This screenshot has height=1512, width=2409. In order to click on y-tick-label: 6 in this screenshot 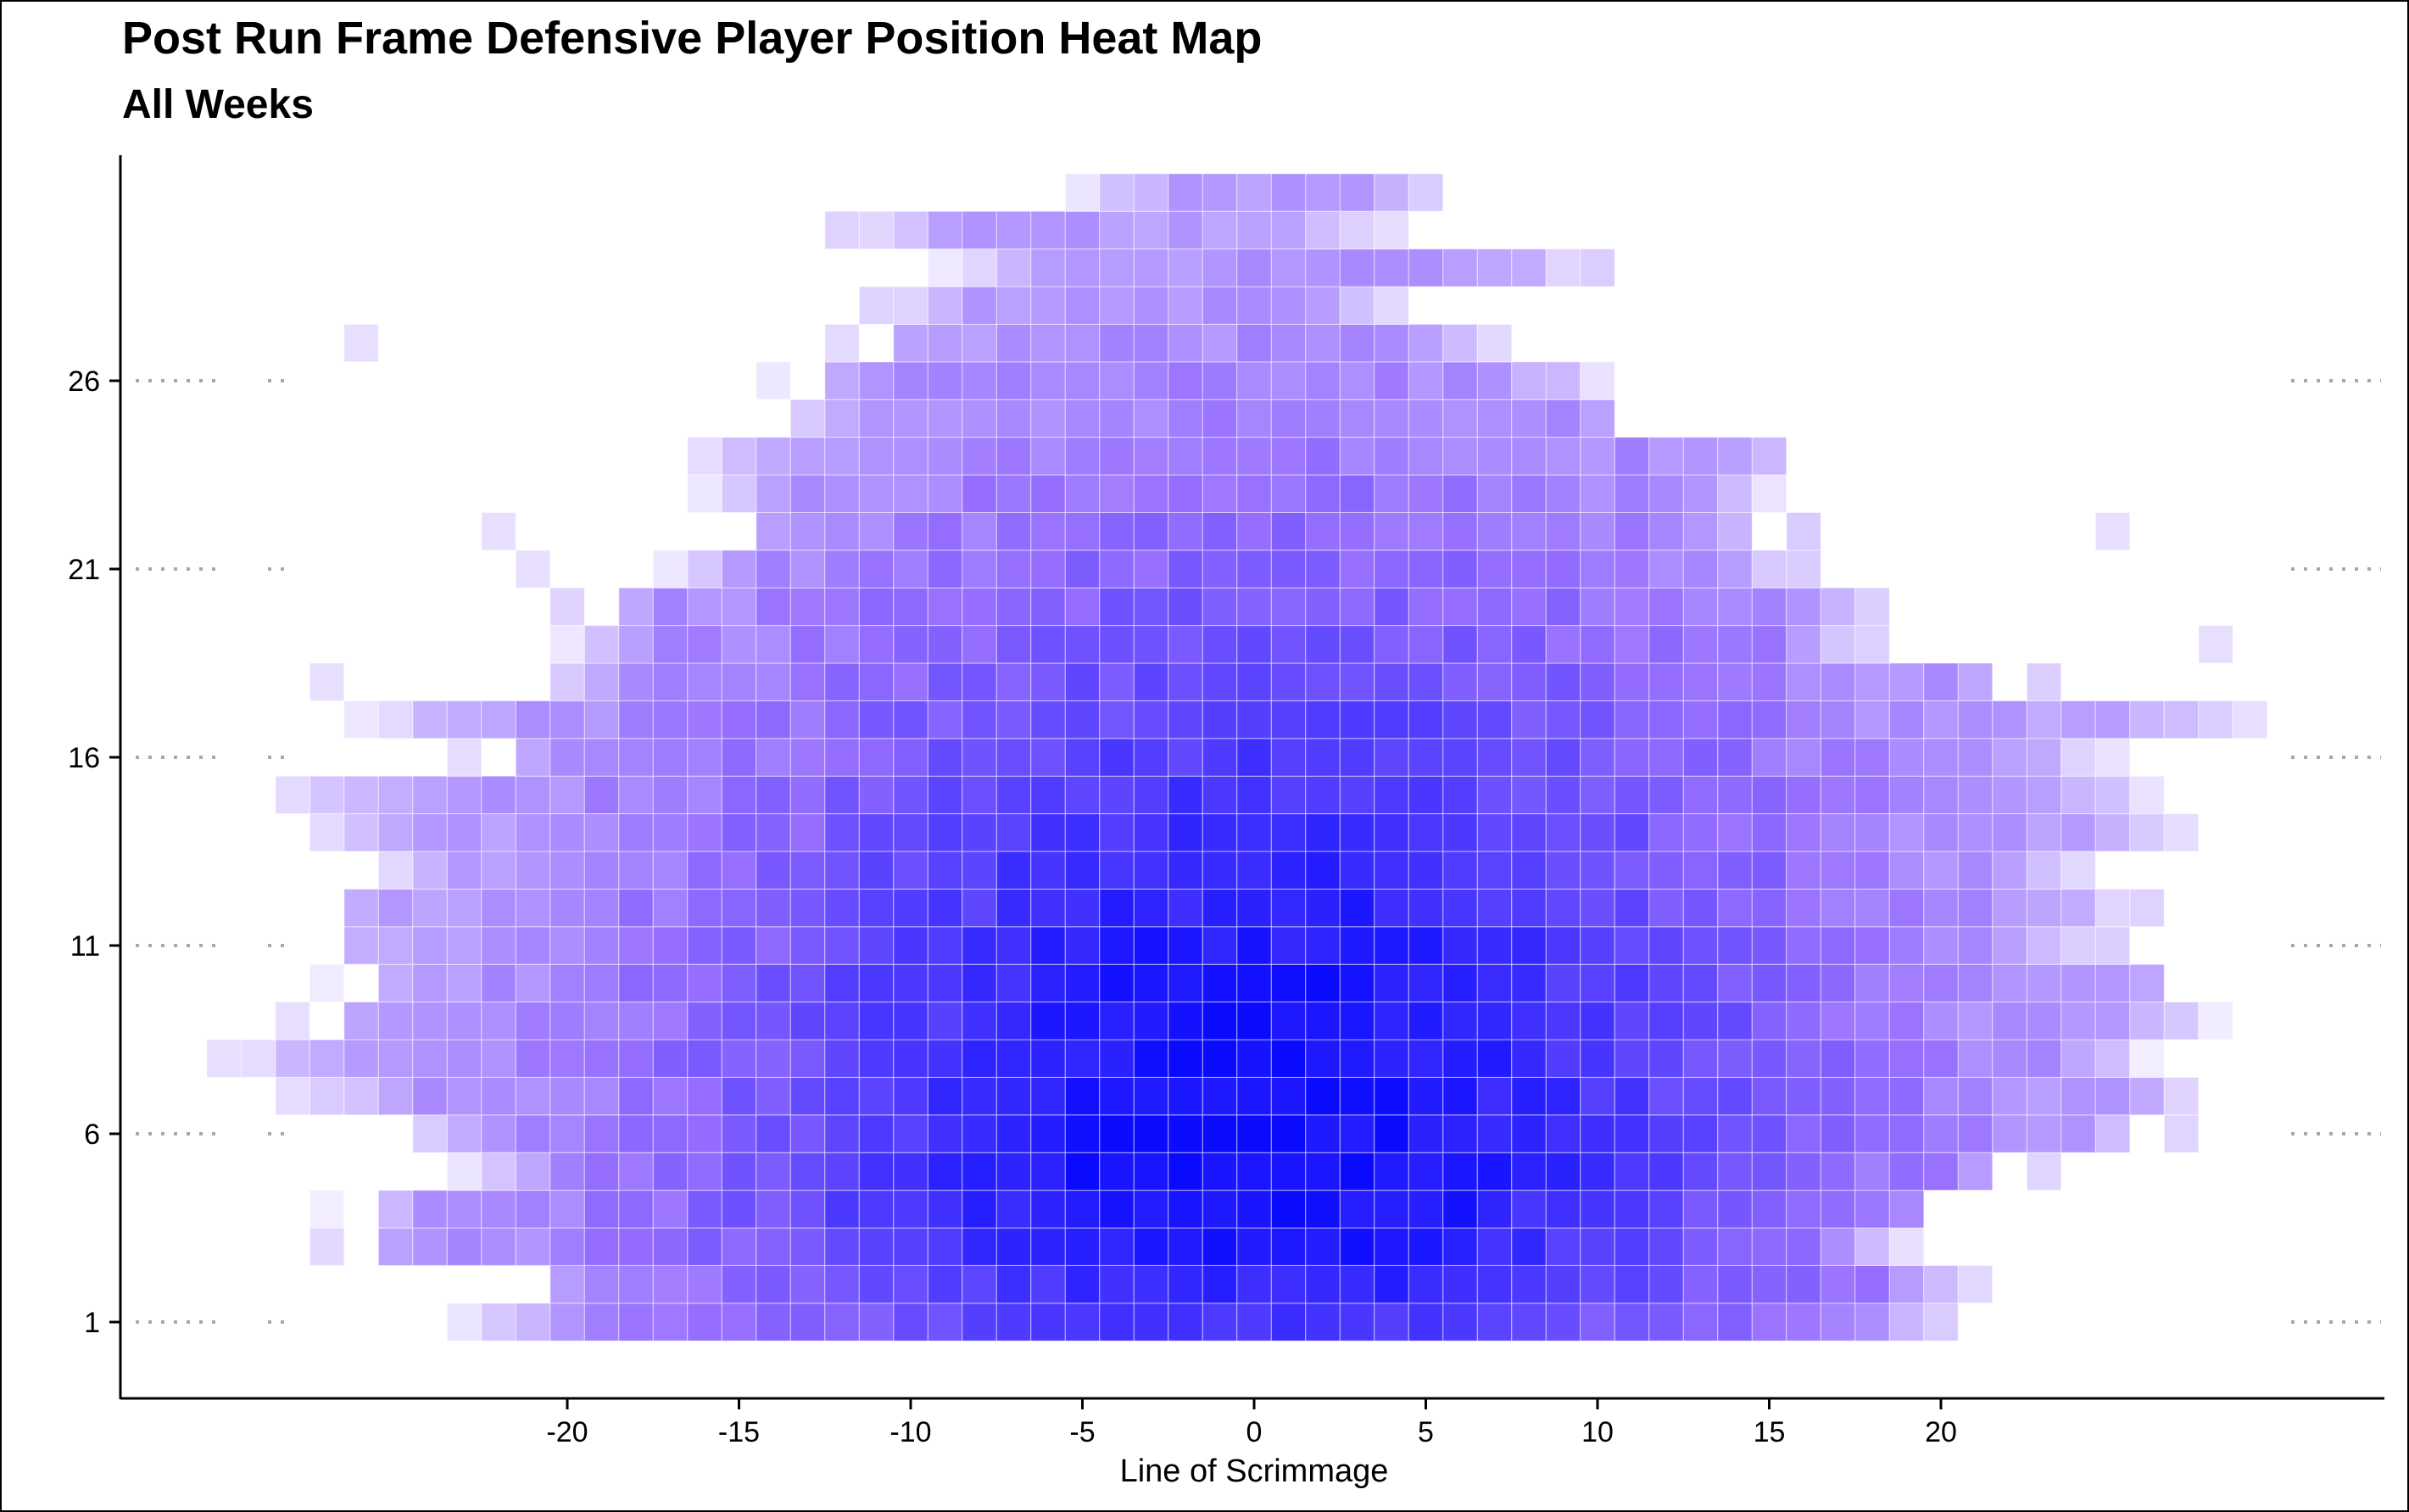, I will do `click(92, 1135)`.